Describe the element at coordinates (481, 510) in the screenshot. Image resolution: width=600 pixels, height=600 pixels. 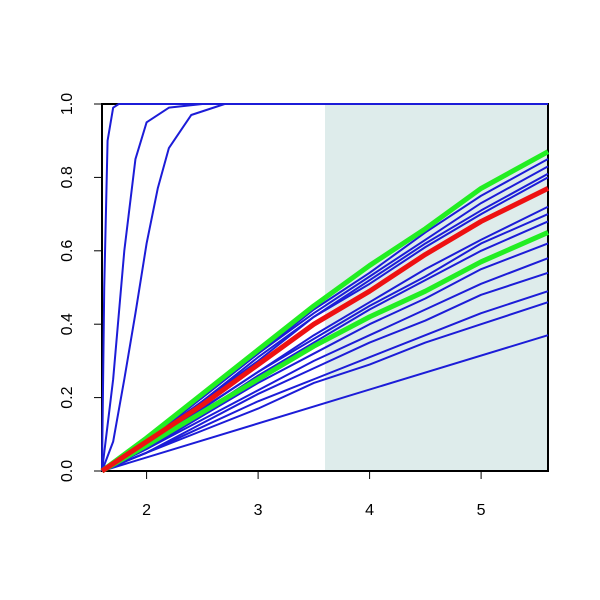
I see `x-tick-label: 5` at that location.